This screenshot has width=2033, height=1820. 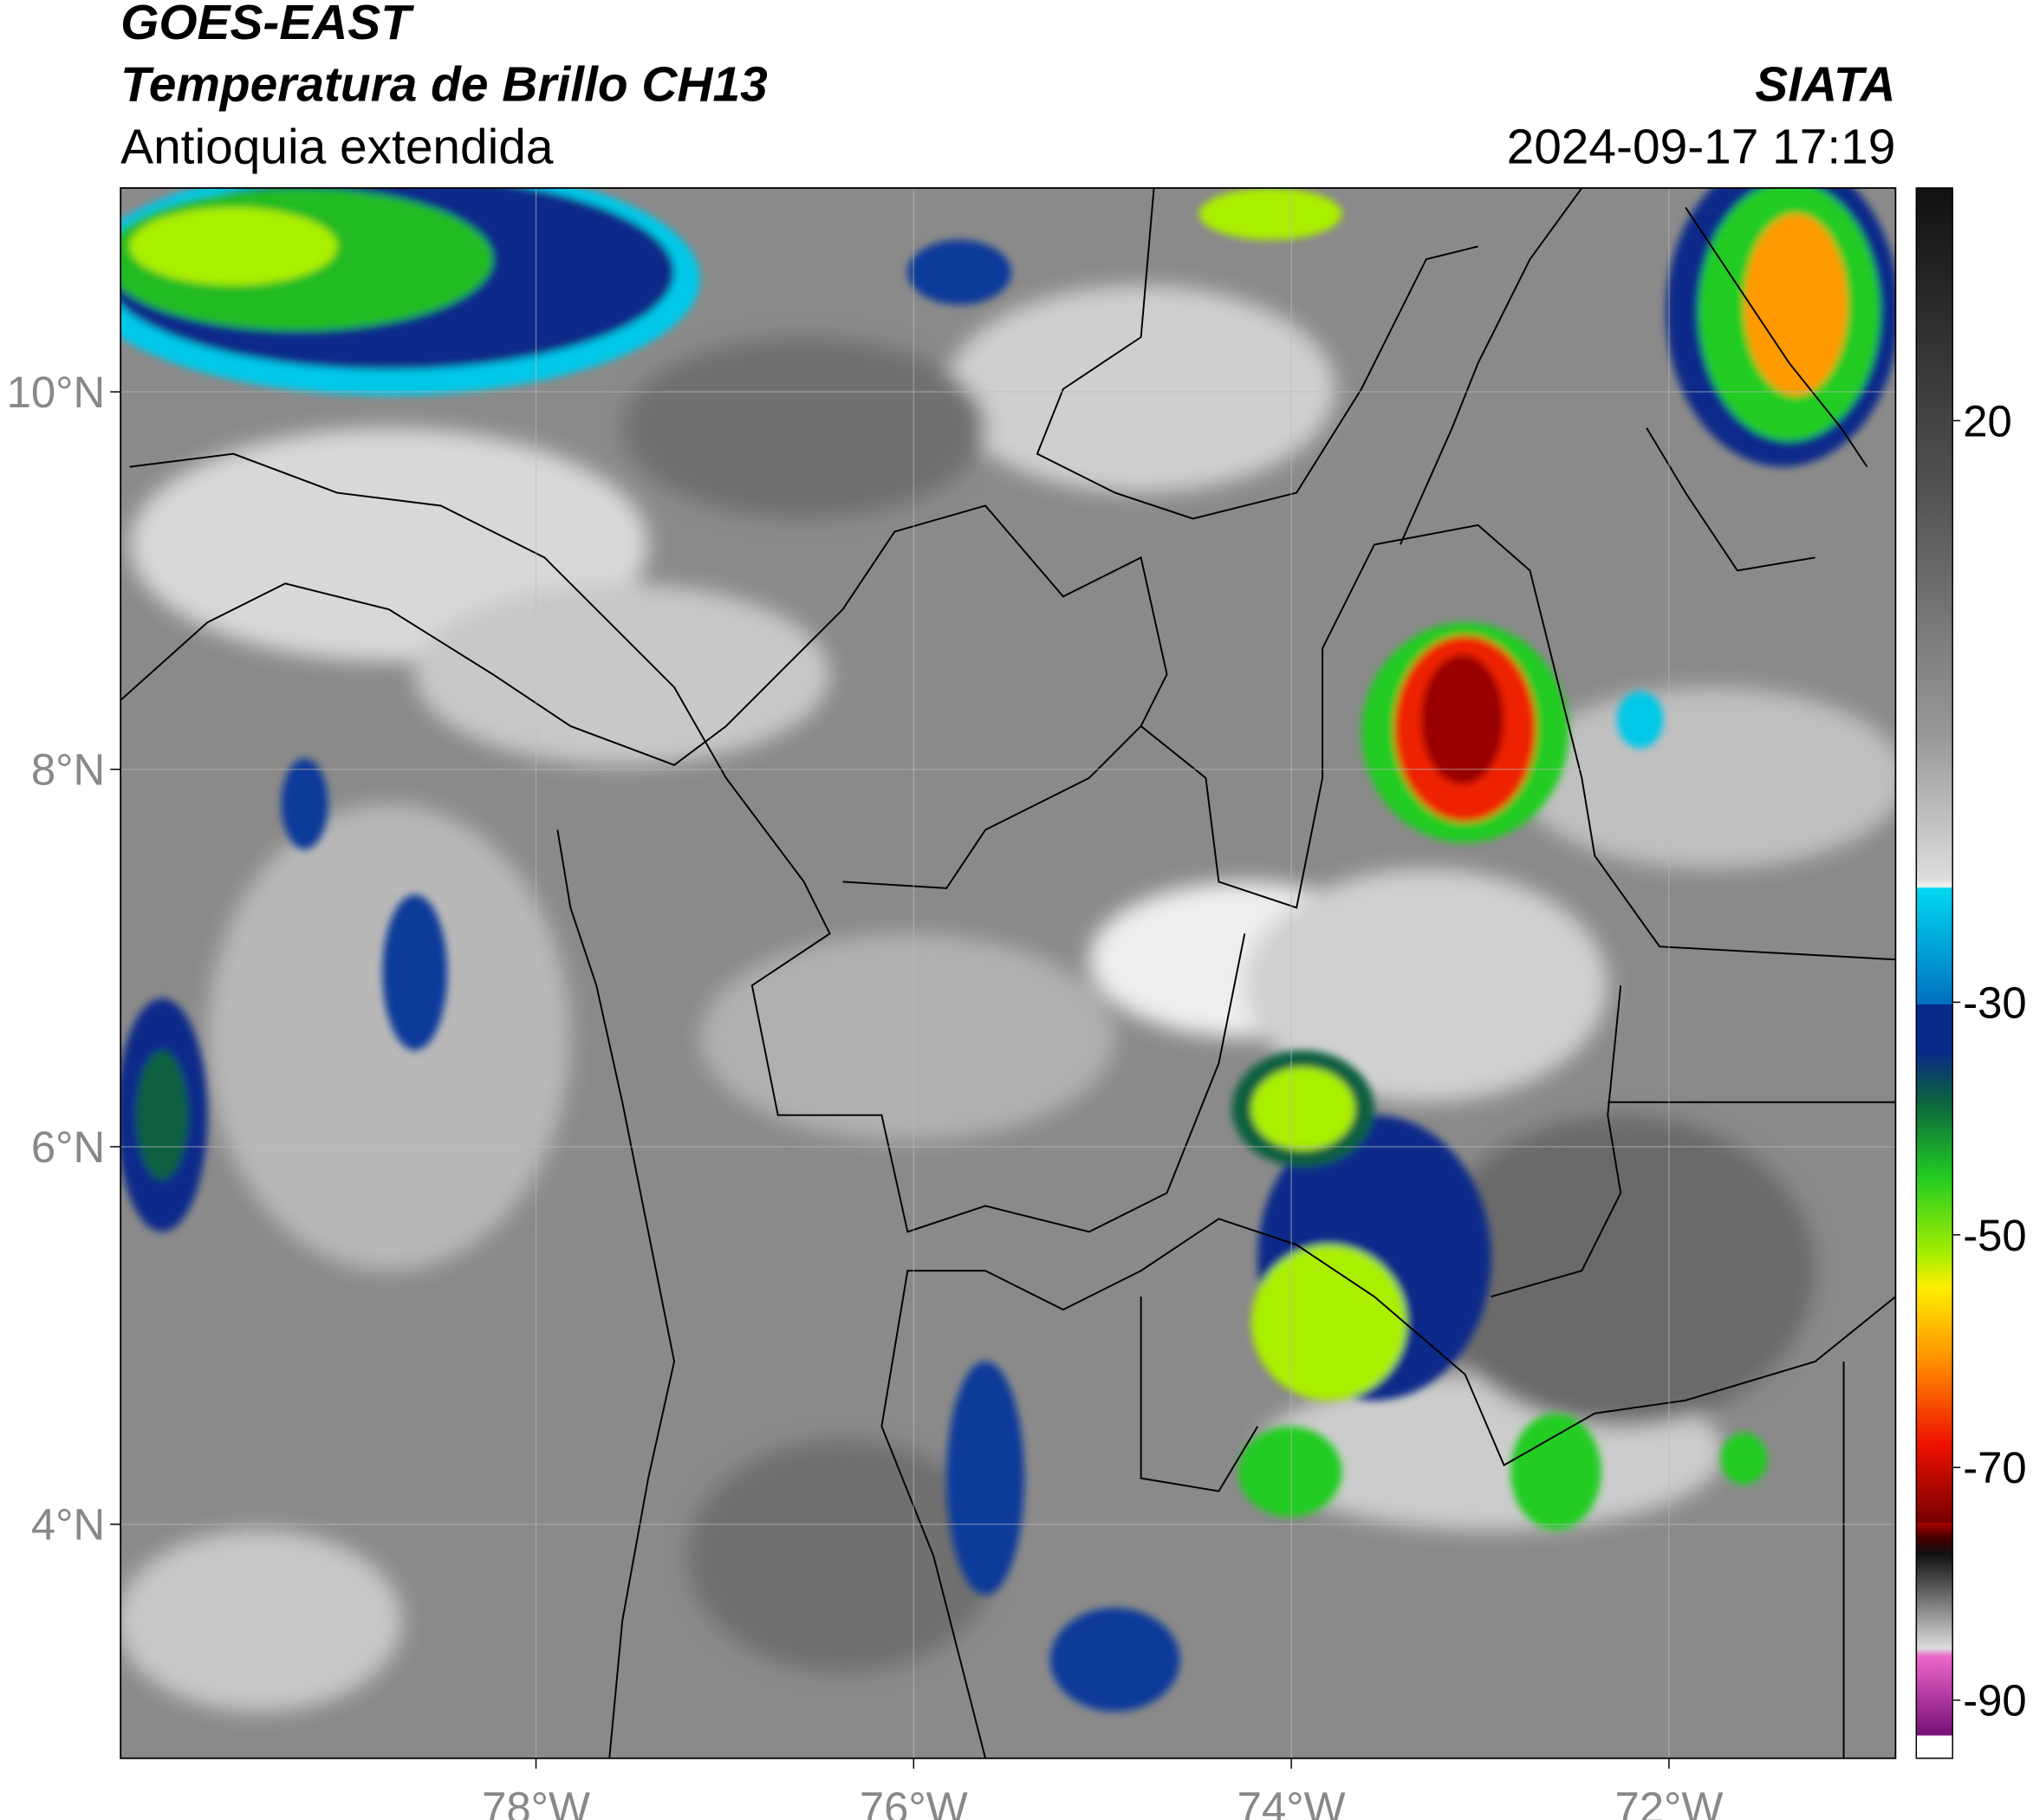 I want to click on colorbar, so click(x=1934, y=973).